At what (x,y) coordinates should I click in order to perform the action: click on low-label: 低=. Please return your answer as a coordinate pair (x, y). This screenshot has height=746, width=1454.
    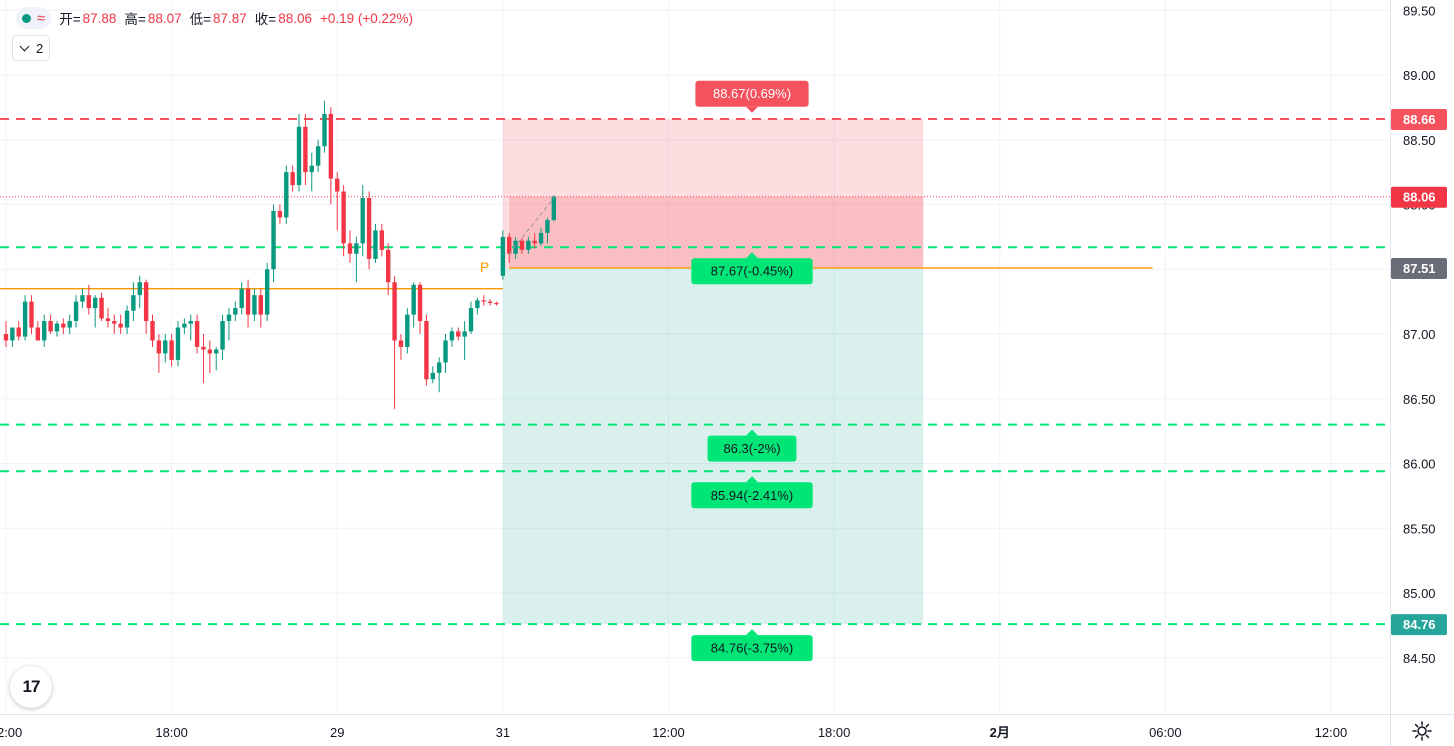
    Looking at the image, I should click on (200, 19).